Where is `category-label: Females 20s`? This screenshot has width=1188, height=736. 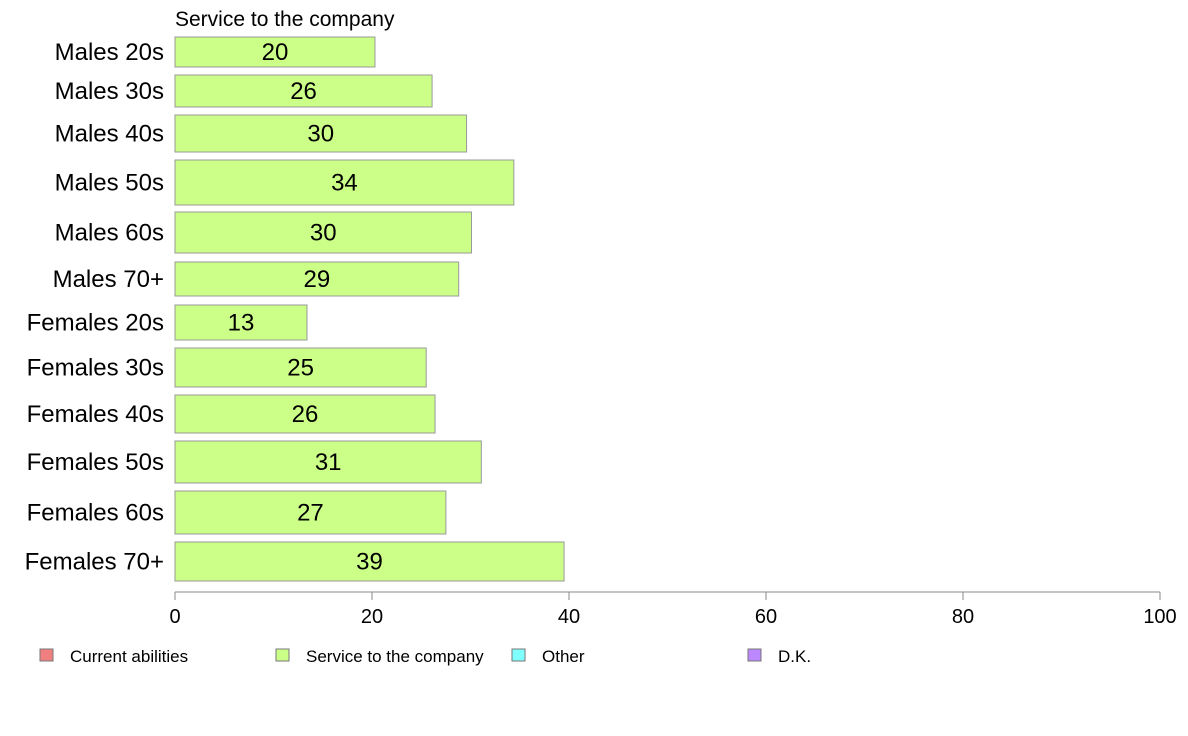
category-label: Females 20s is located at coordinates (95, 323).